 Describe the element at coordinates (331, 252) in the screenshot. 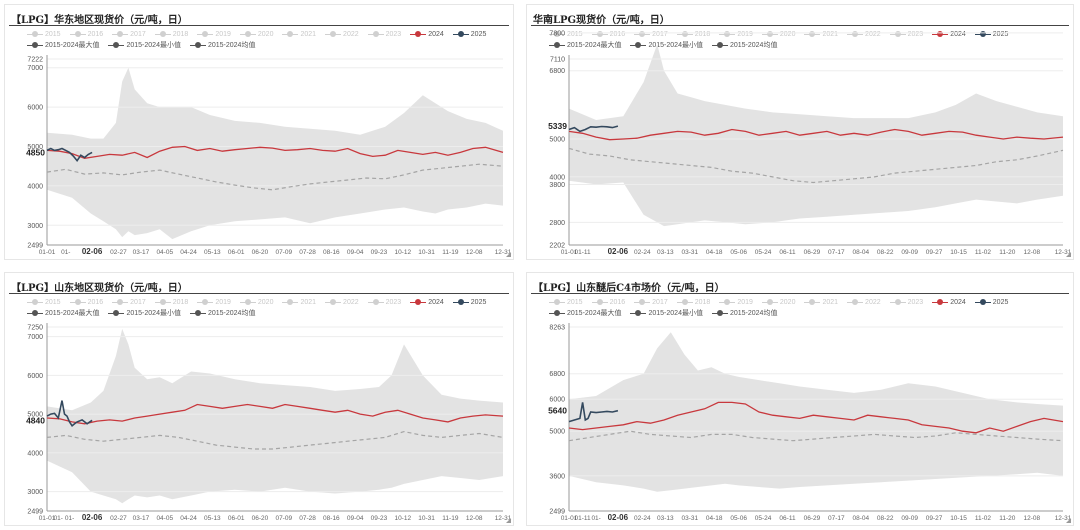

I see `x-tick-label: 08-16` at that location.